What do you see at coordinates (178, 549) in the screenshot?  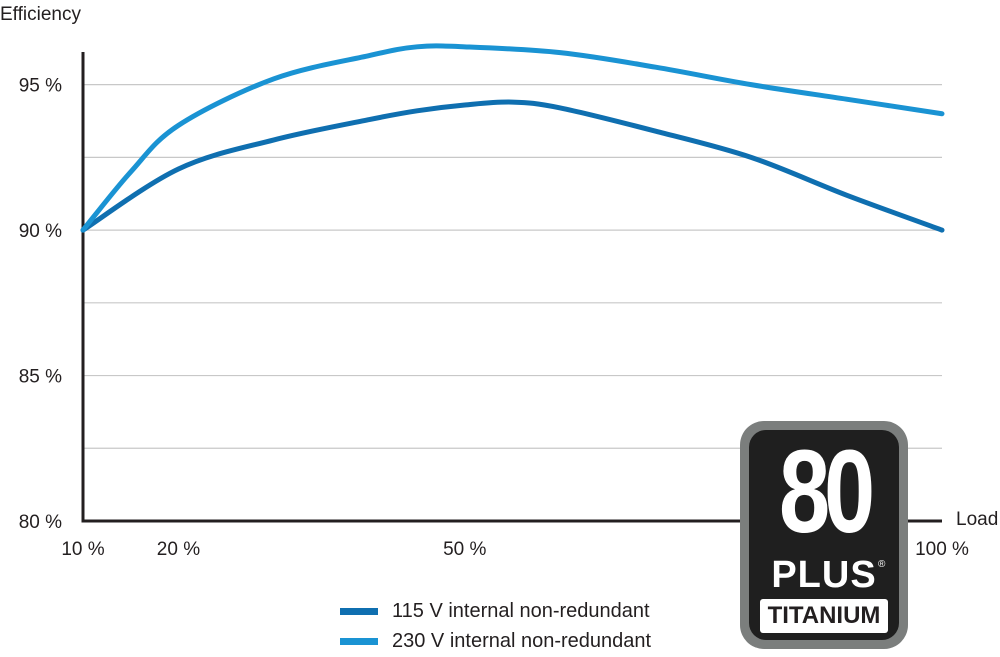 I see `x-tick-label: 20 %` at bounding box center [178, 549].